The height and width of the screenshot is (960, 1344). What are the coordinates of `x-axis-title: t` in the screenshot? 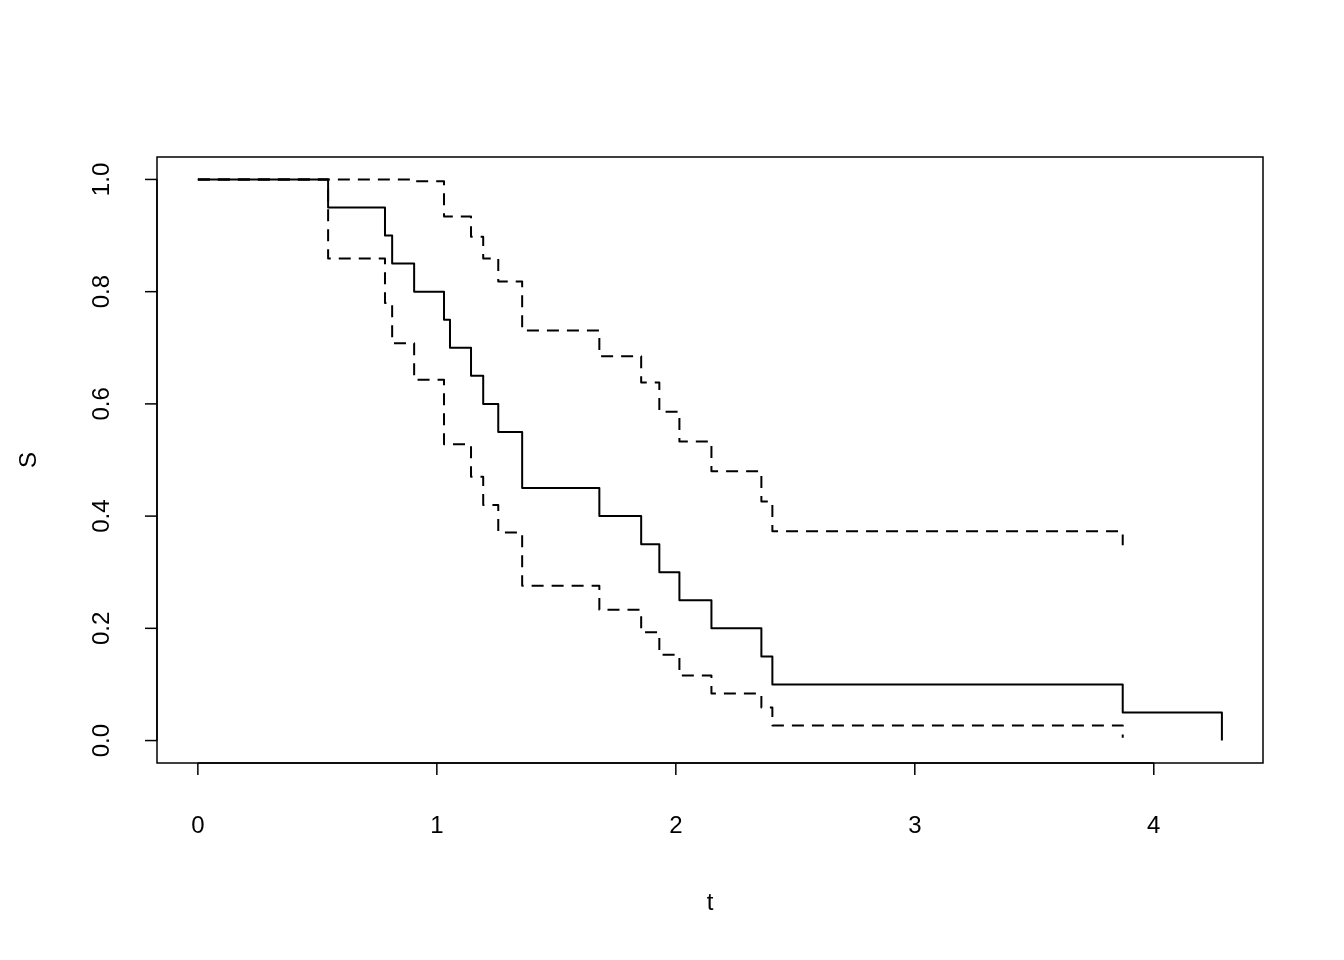 It's located at (710, 901).